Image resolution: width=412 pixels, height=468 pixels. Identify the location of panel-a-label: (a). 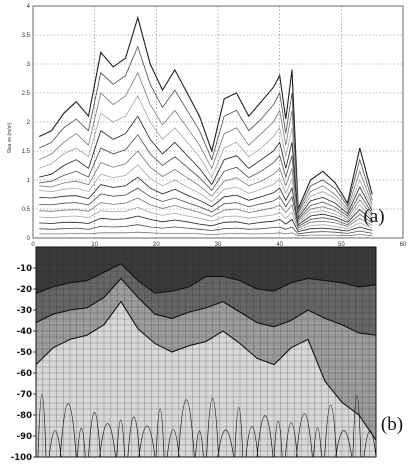
(373, 216).